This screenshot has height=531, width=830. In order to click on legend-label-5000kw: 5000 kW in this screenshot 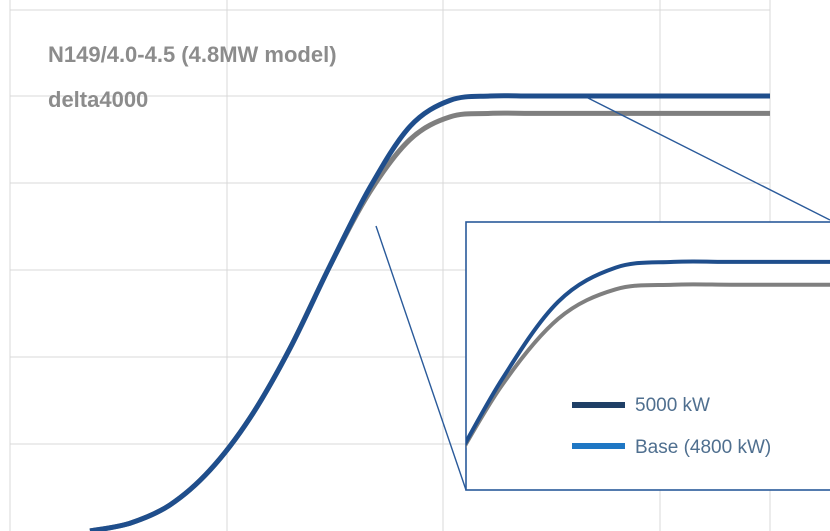, I will do `click(672, 405)`.